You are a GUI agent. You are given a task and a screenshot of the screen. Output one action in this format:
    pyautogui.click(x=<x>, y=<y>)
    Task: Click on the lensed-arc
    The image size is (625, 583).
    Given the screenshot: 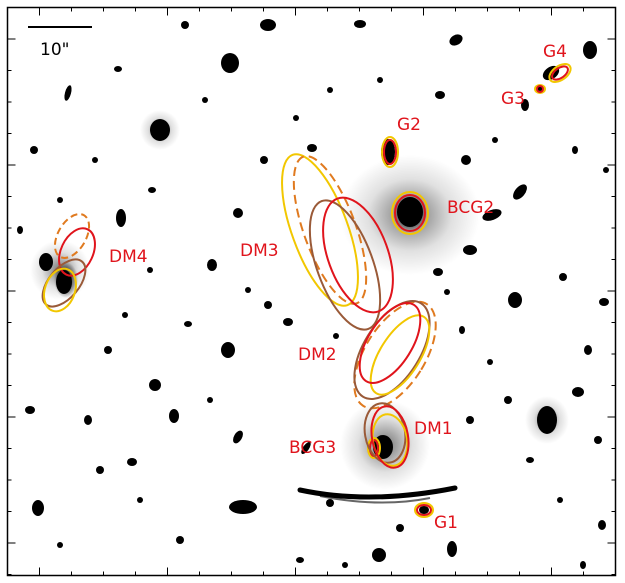 What is the action you would take?
    pyautogui.click(x=377, y=492)
    